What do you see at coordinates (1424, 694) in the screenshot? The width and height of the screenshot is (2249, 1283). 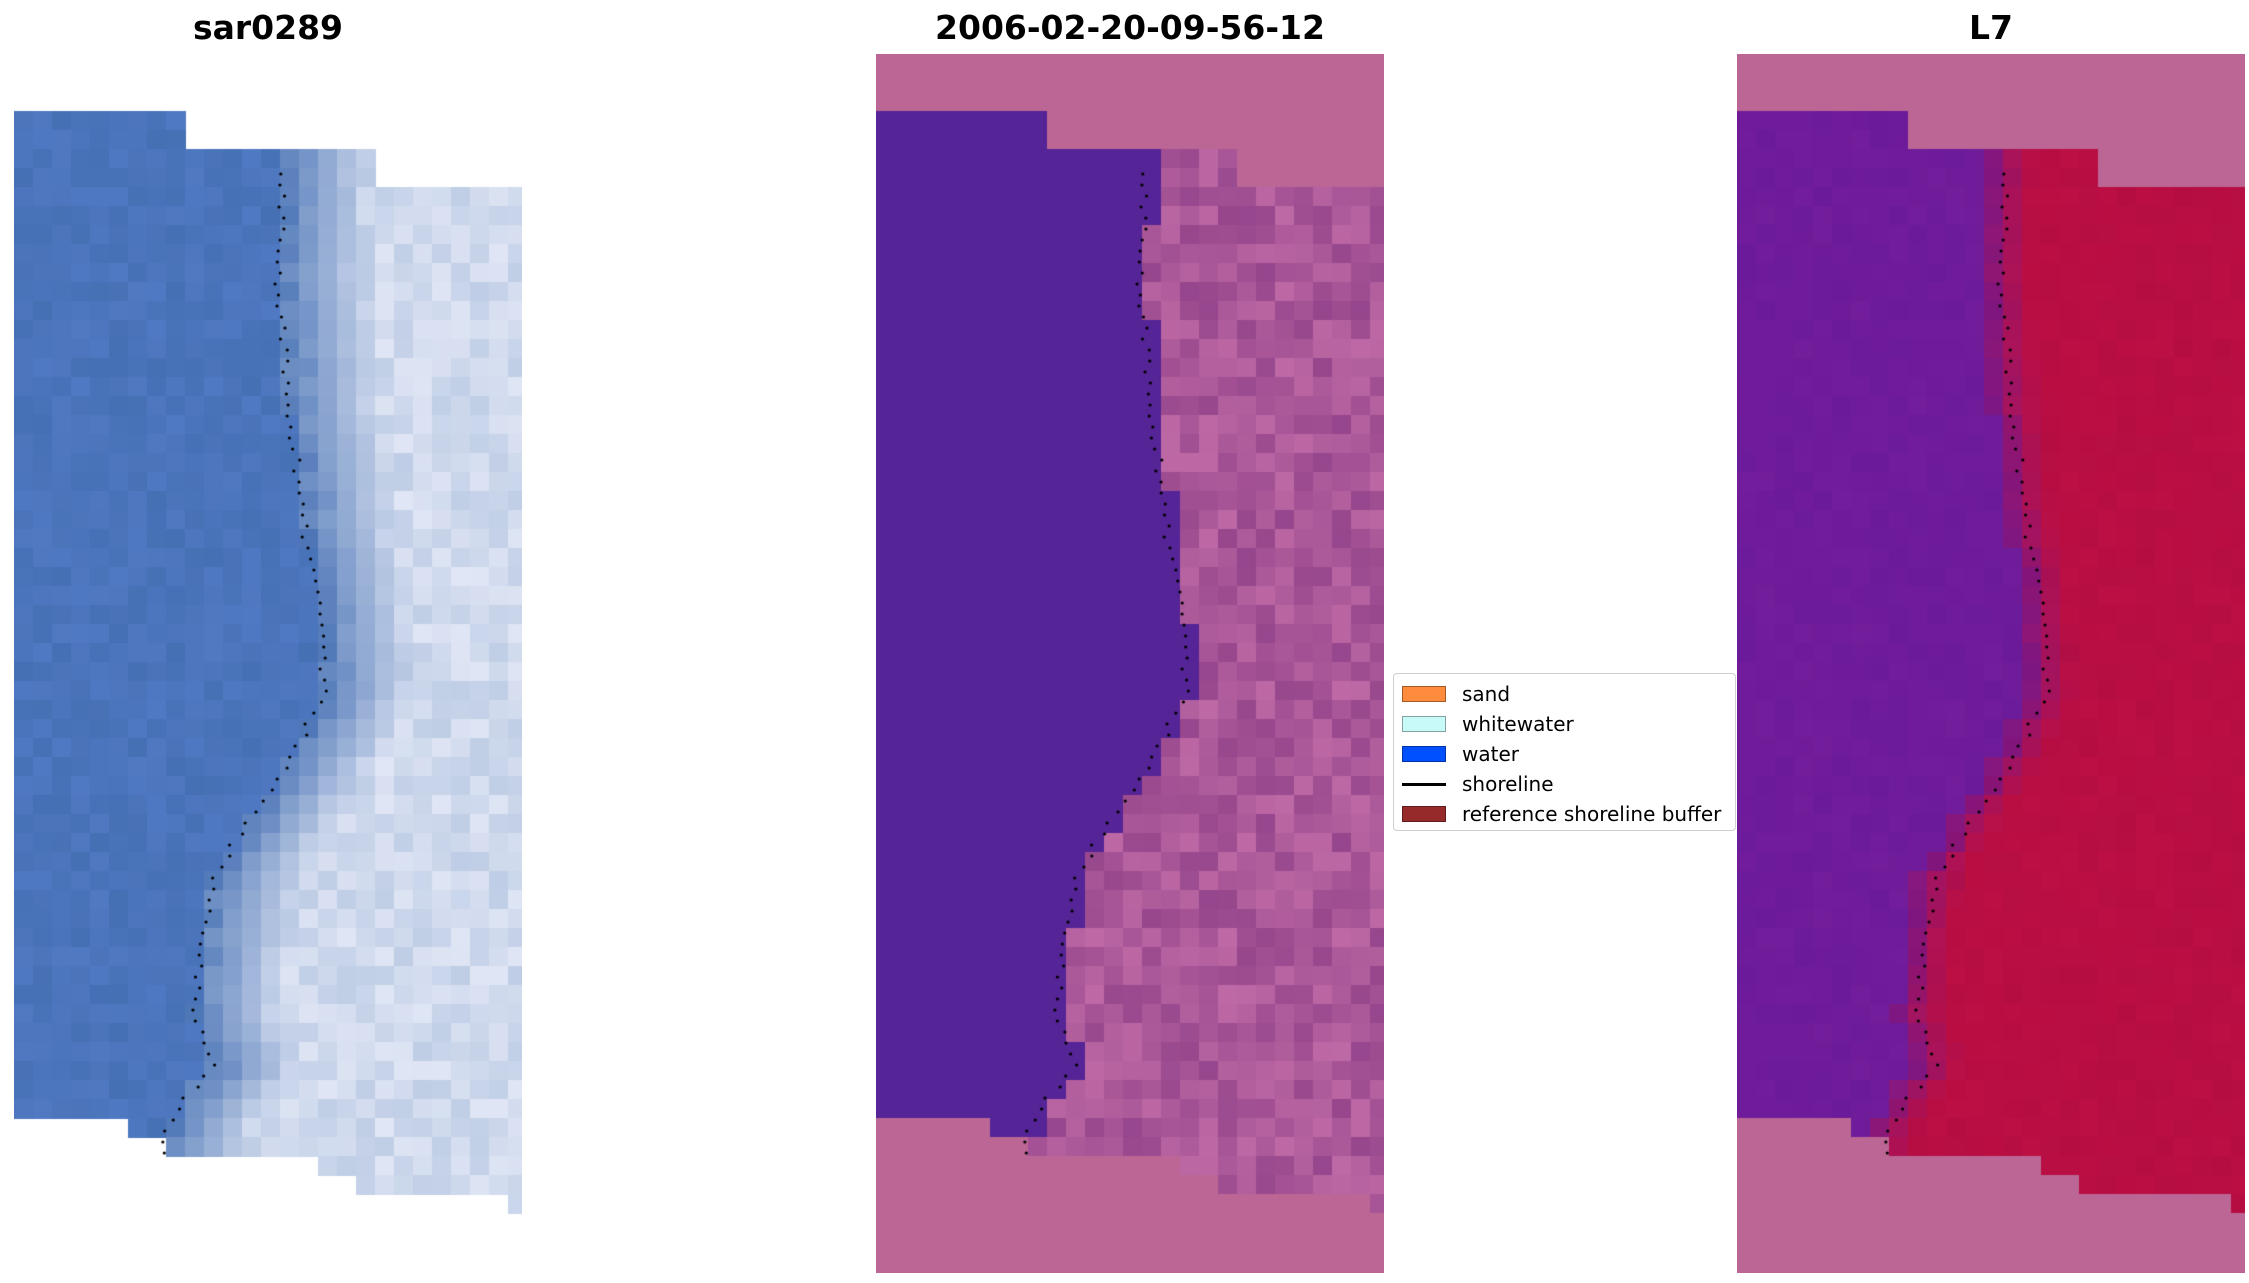 I see `sand-swatch` at bounding box center [1424, 694].